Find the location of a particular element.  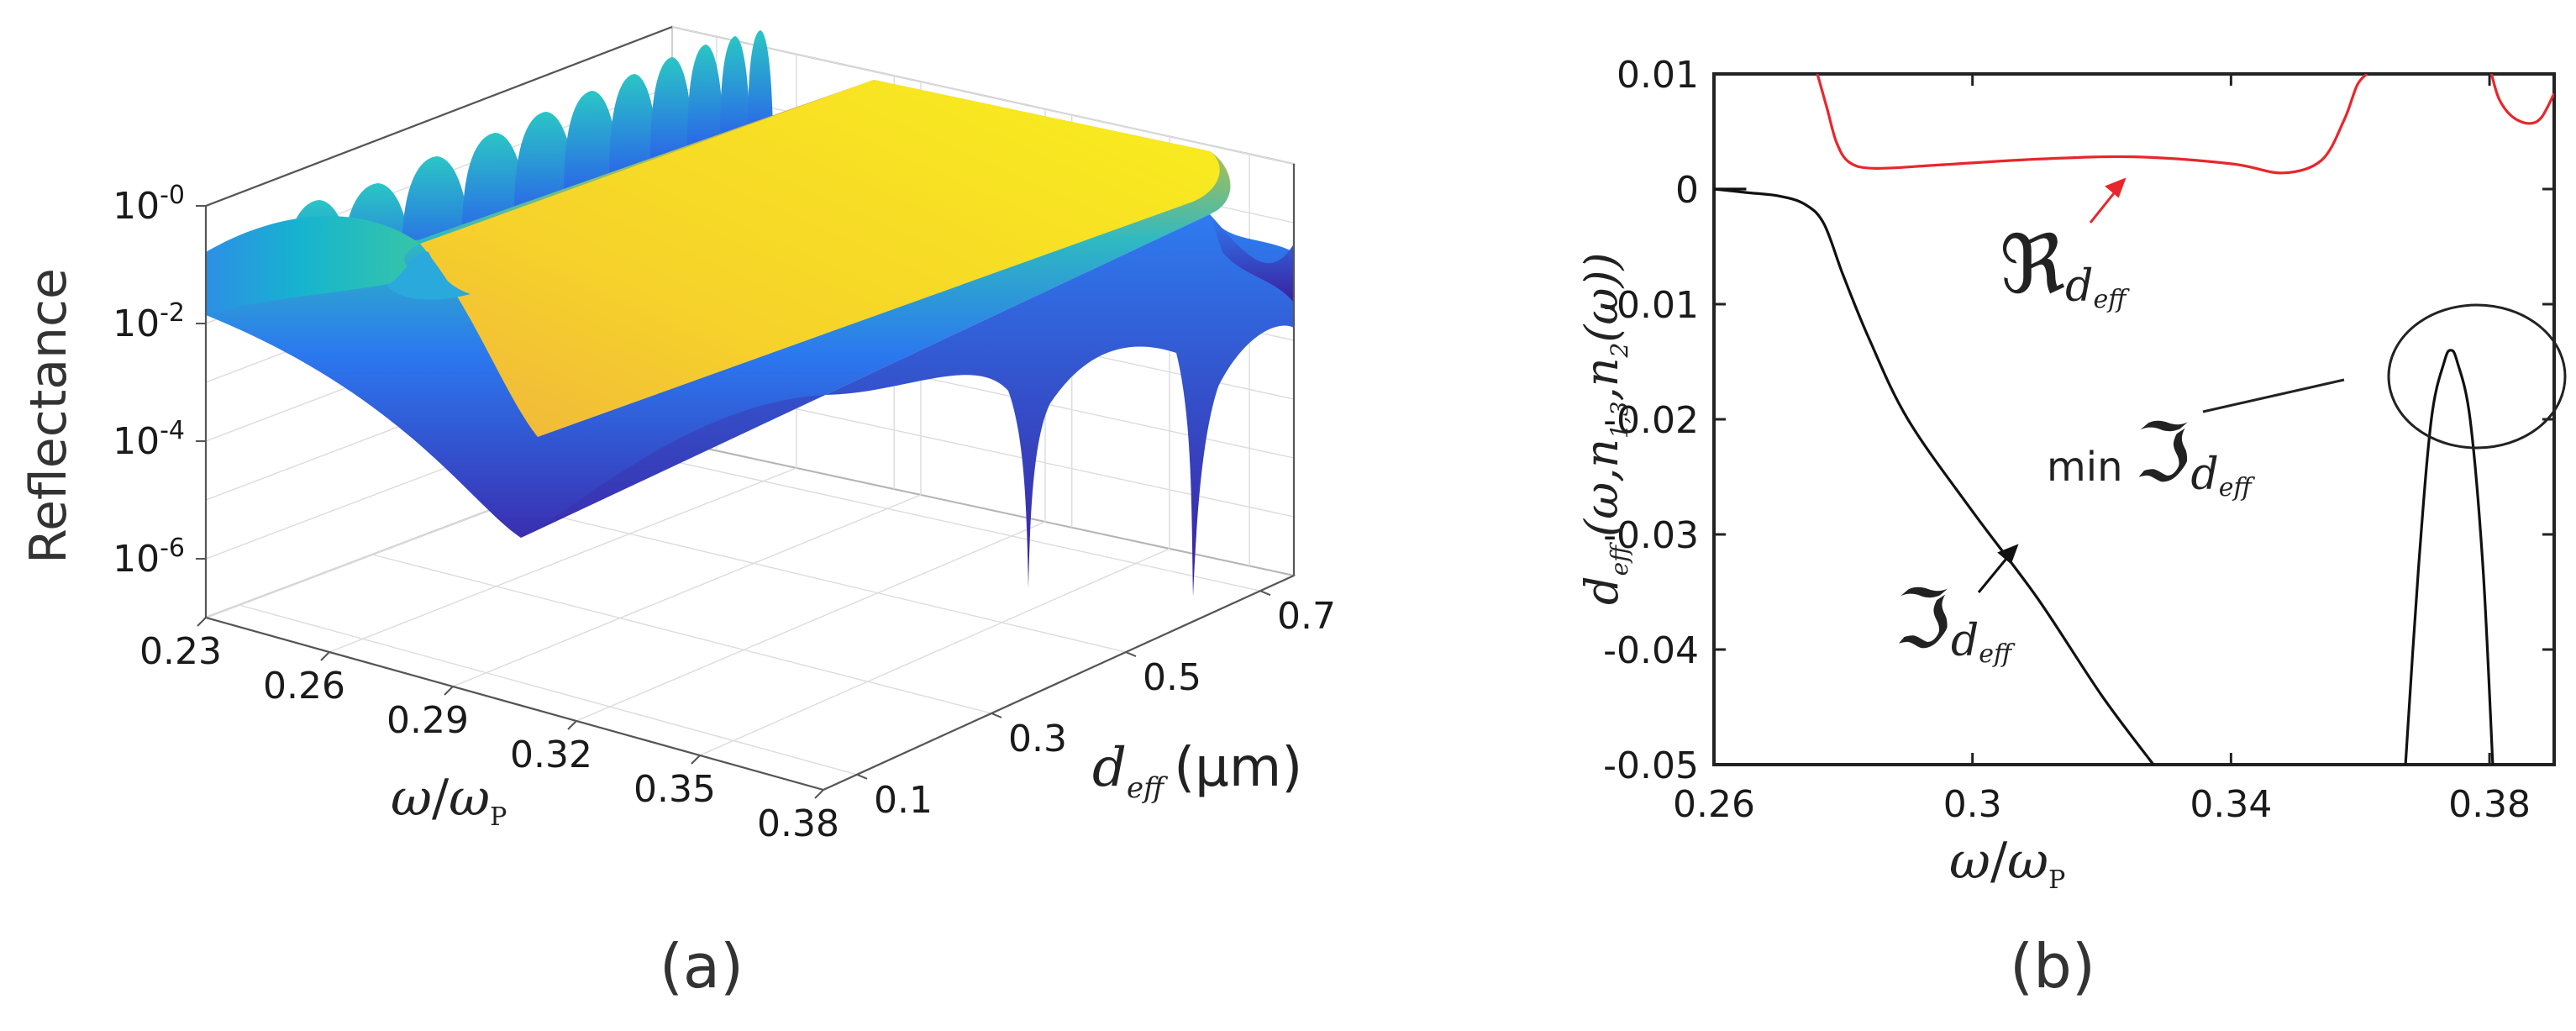

y-tick-label: 0.1 is located at coordinates (903, 801).